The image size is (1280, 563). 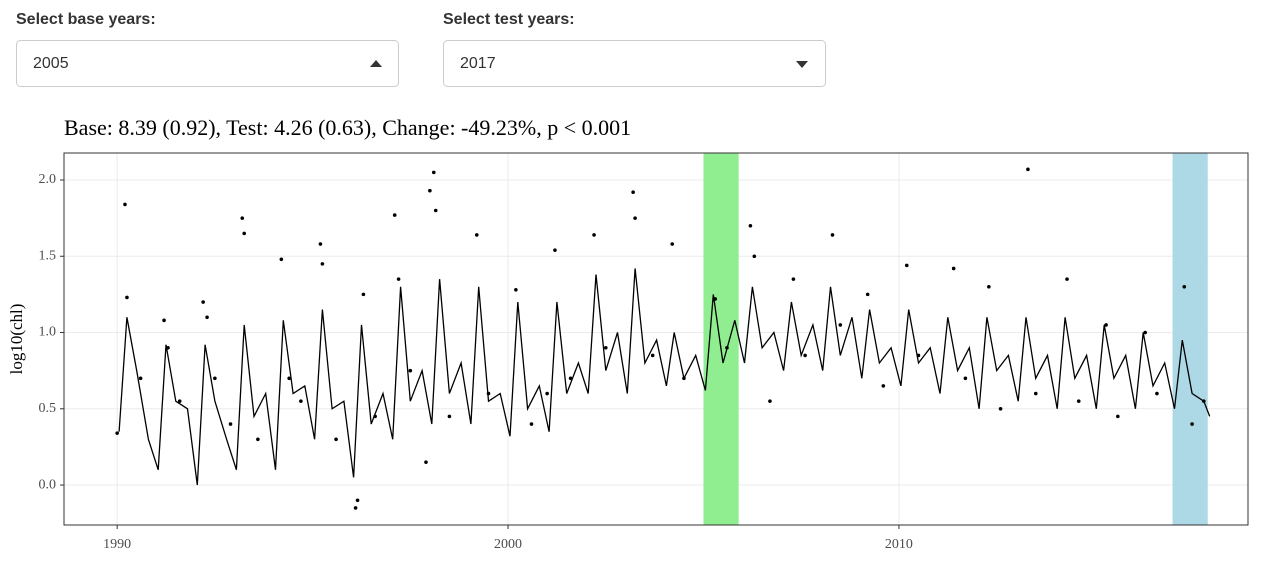 What do you see at coordinates (478, 63) in the screenshot?
I see `test-value: 2017` at bounding box center [478, 63].